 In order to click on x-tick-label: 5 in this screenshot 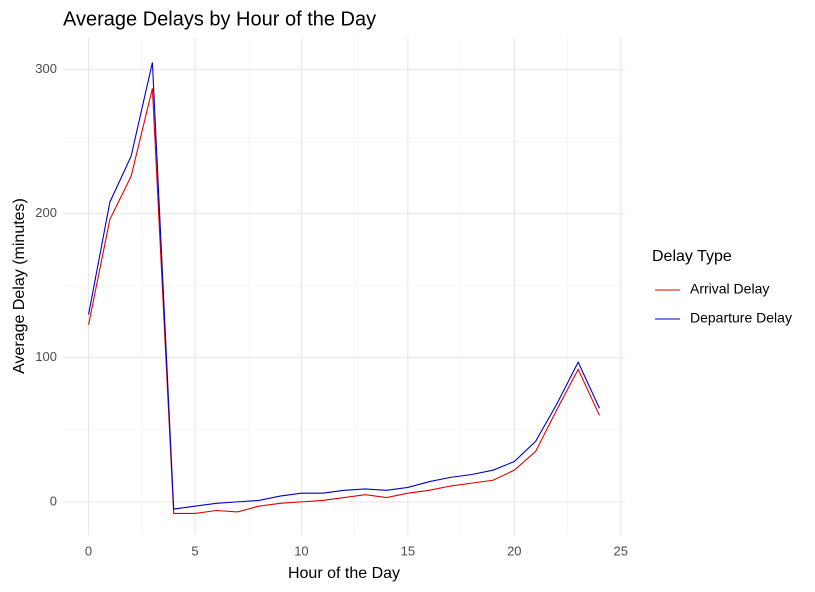, I will do `click(194, 550)`.